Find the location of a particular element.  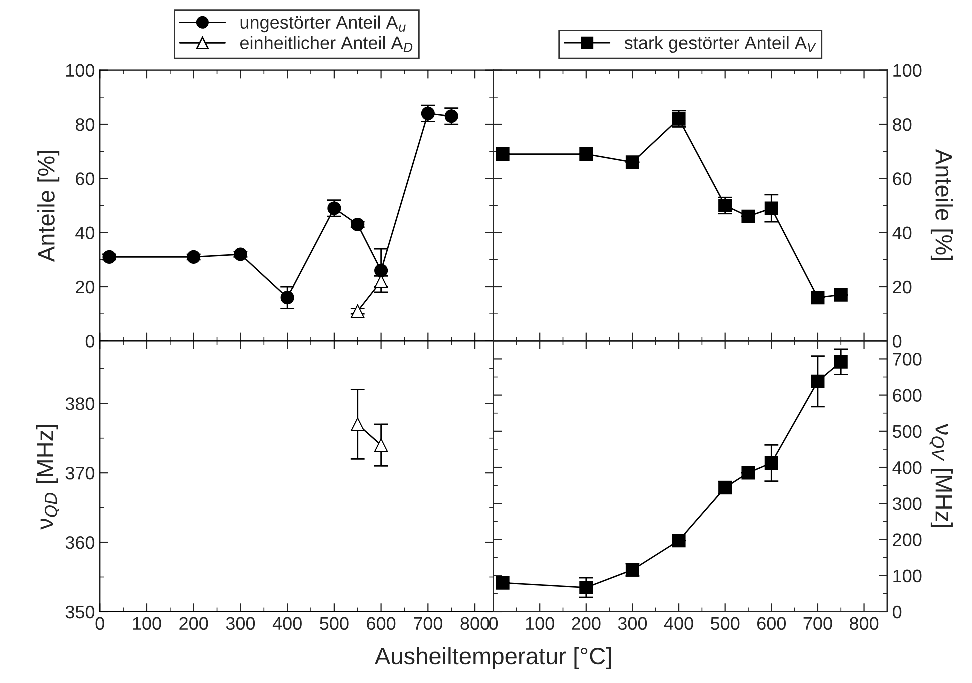

y-axis-title: Anteile [%] is located at coordinates (49, 206).